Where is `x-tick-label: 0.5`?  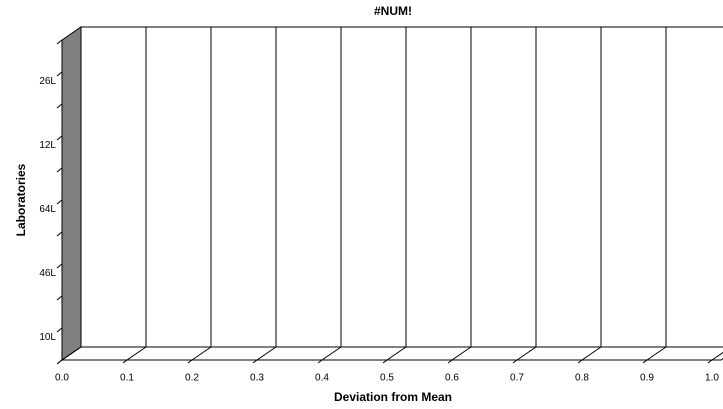 x-tick-label: 0.5 is located at coordinates (387, 378).